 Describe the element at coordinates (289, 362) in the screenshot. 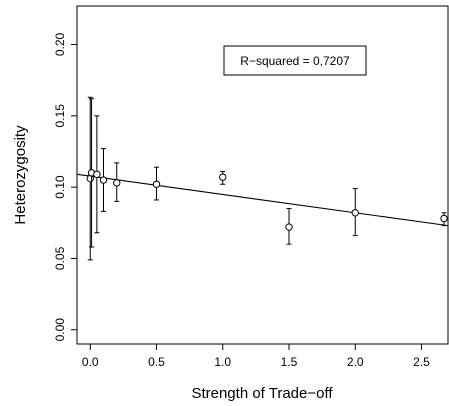

I see `x-tick-label-3: 1.5` at that location.